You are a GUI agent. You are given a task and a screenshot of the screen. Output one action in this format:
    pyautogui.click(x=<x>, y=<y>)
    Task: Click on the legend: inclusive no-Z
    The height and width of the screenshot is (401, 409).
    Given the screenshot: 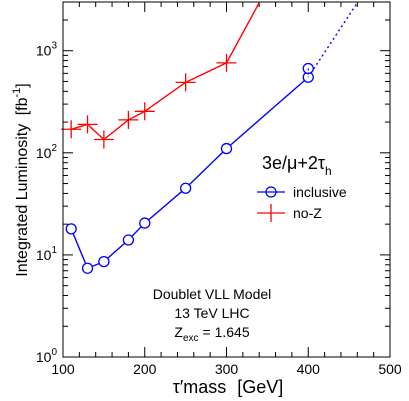 What is the action you would take?
    pyautogui.click(x=302, y=203)
    